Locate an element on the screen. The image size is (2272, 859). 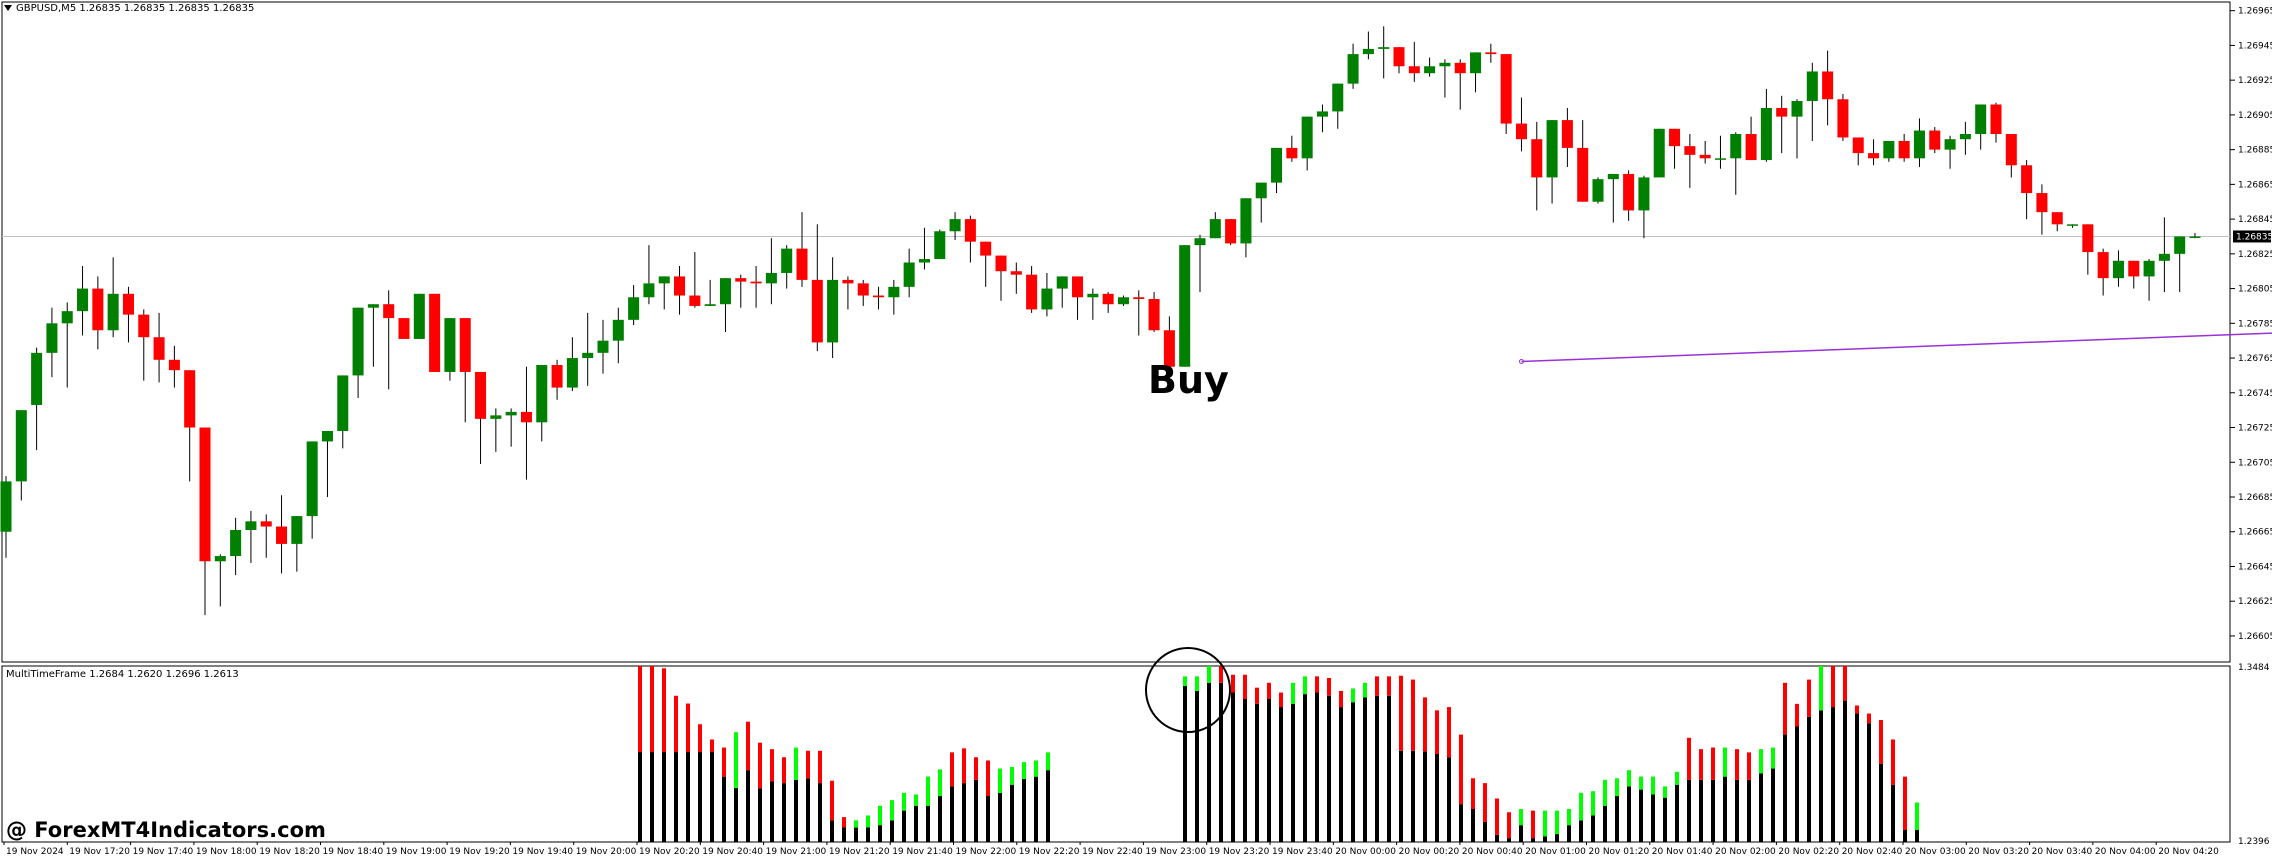
indicator-y-top-label: 1.3484 is located at coordinates (2254, 668).